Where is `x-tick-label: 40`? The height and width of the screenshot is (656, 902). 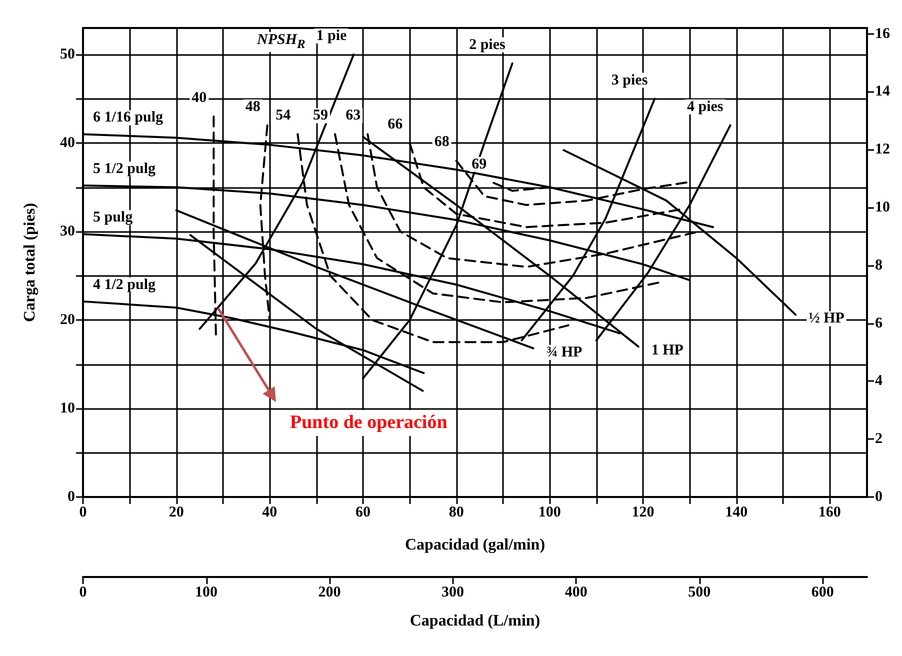 x-tick-label: 40 is located at coordinates (270, 512).